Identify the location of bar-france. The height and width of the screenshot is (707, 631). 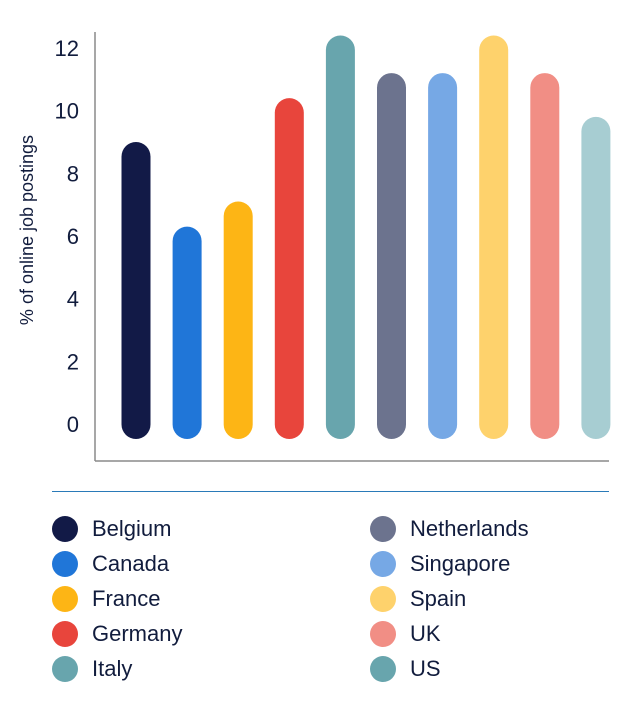
(238, 320).